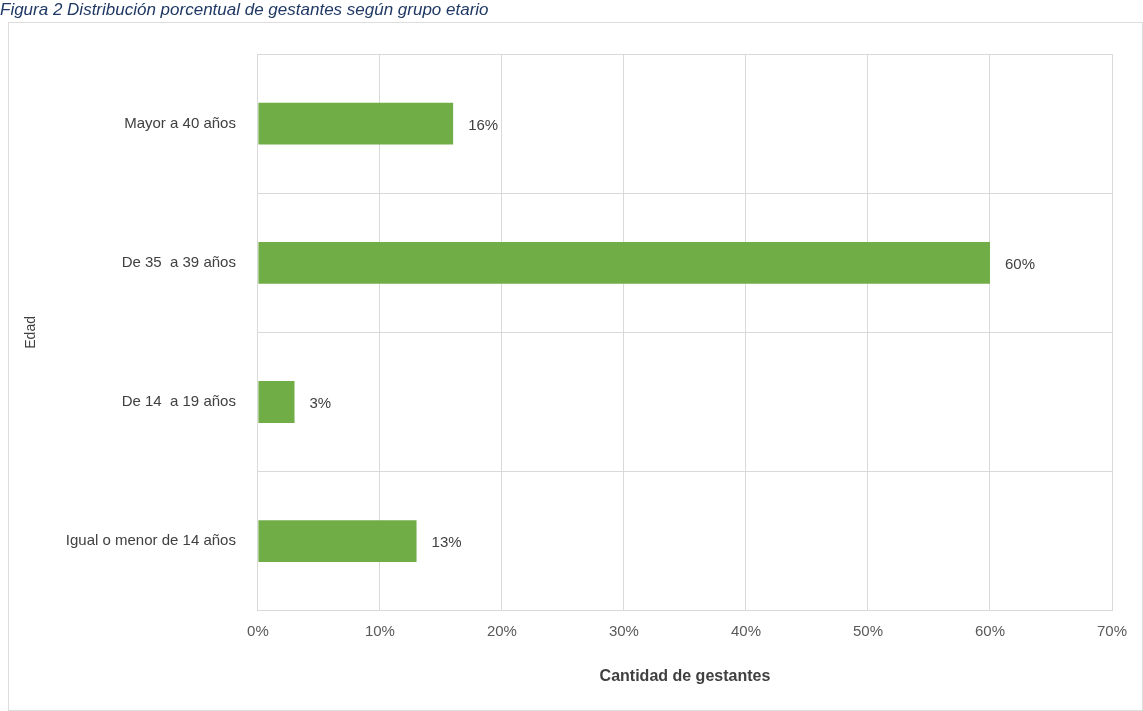 The height and width of the screenshot is (711, 1143). What do you see at coordinates (1112, 630) in the screenshot?
I see `x-tick-label: 70%` at bounding box center [1112, 630].